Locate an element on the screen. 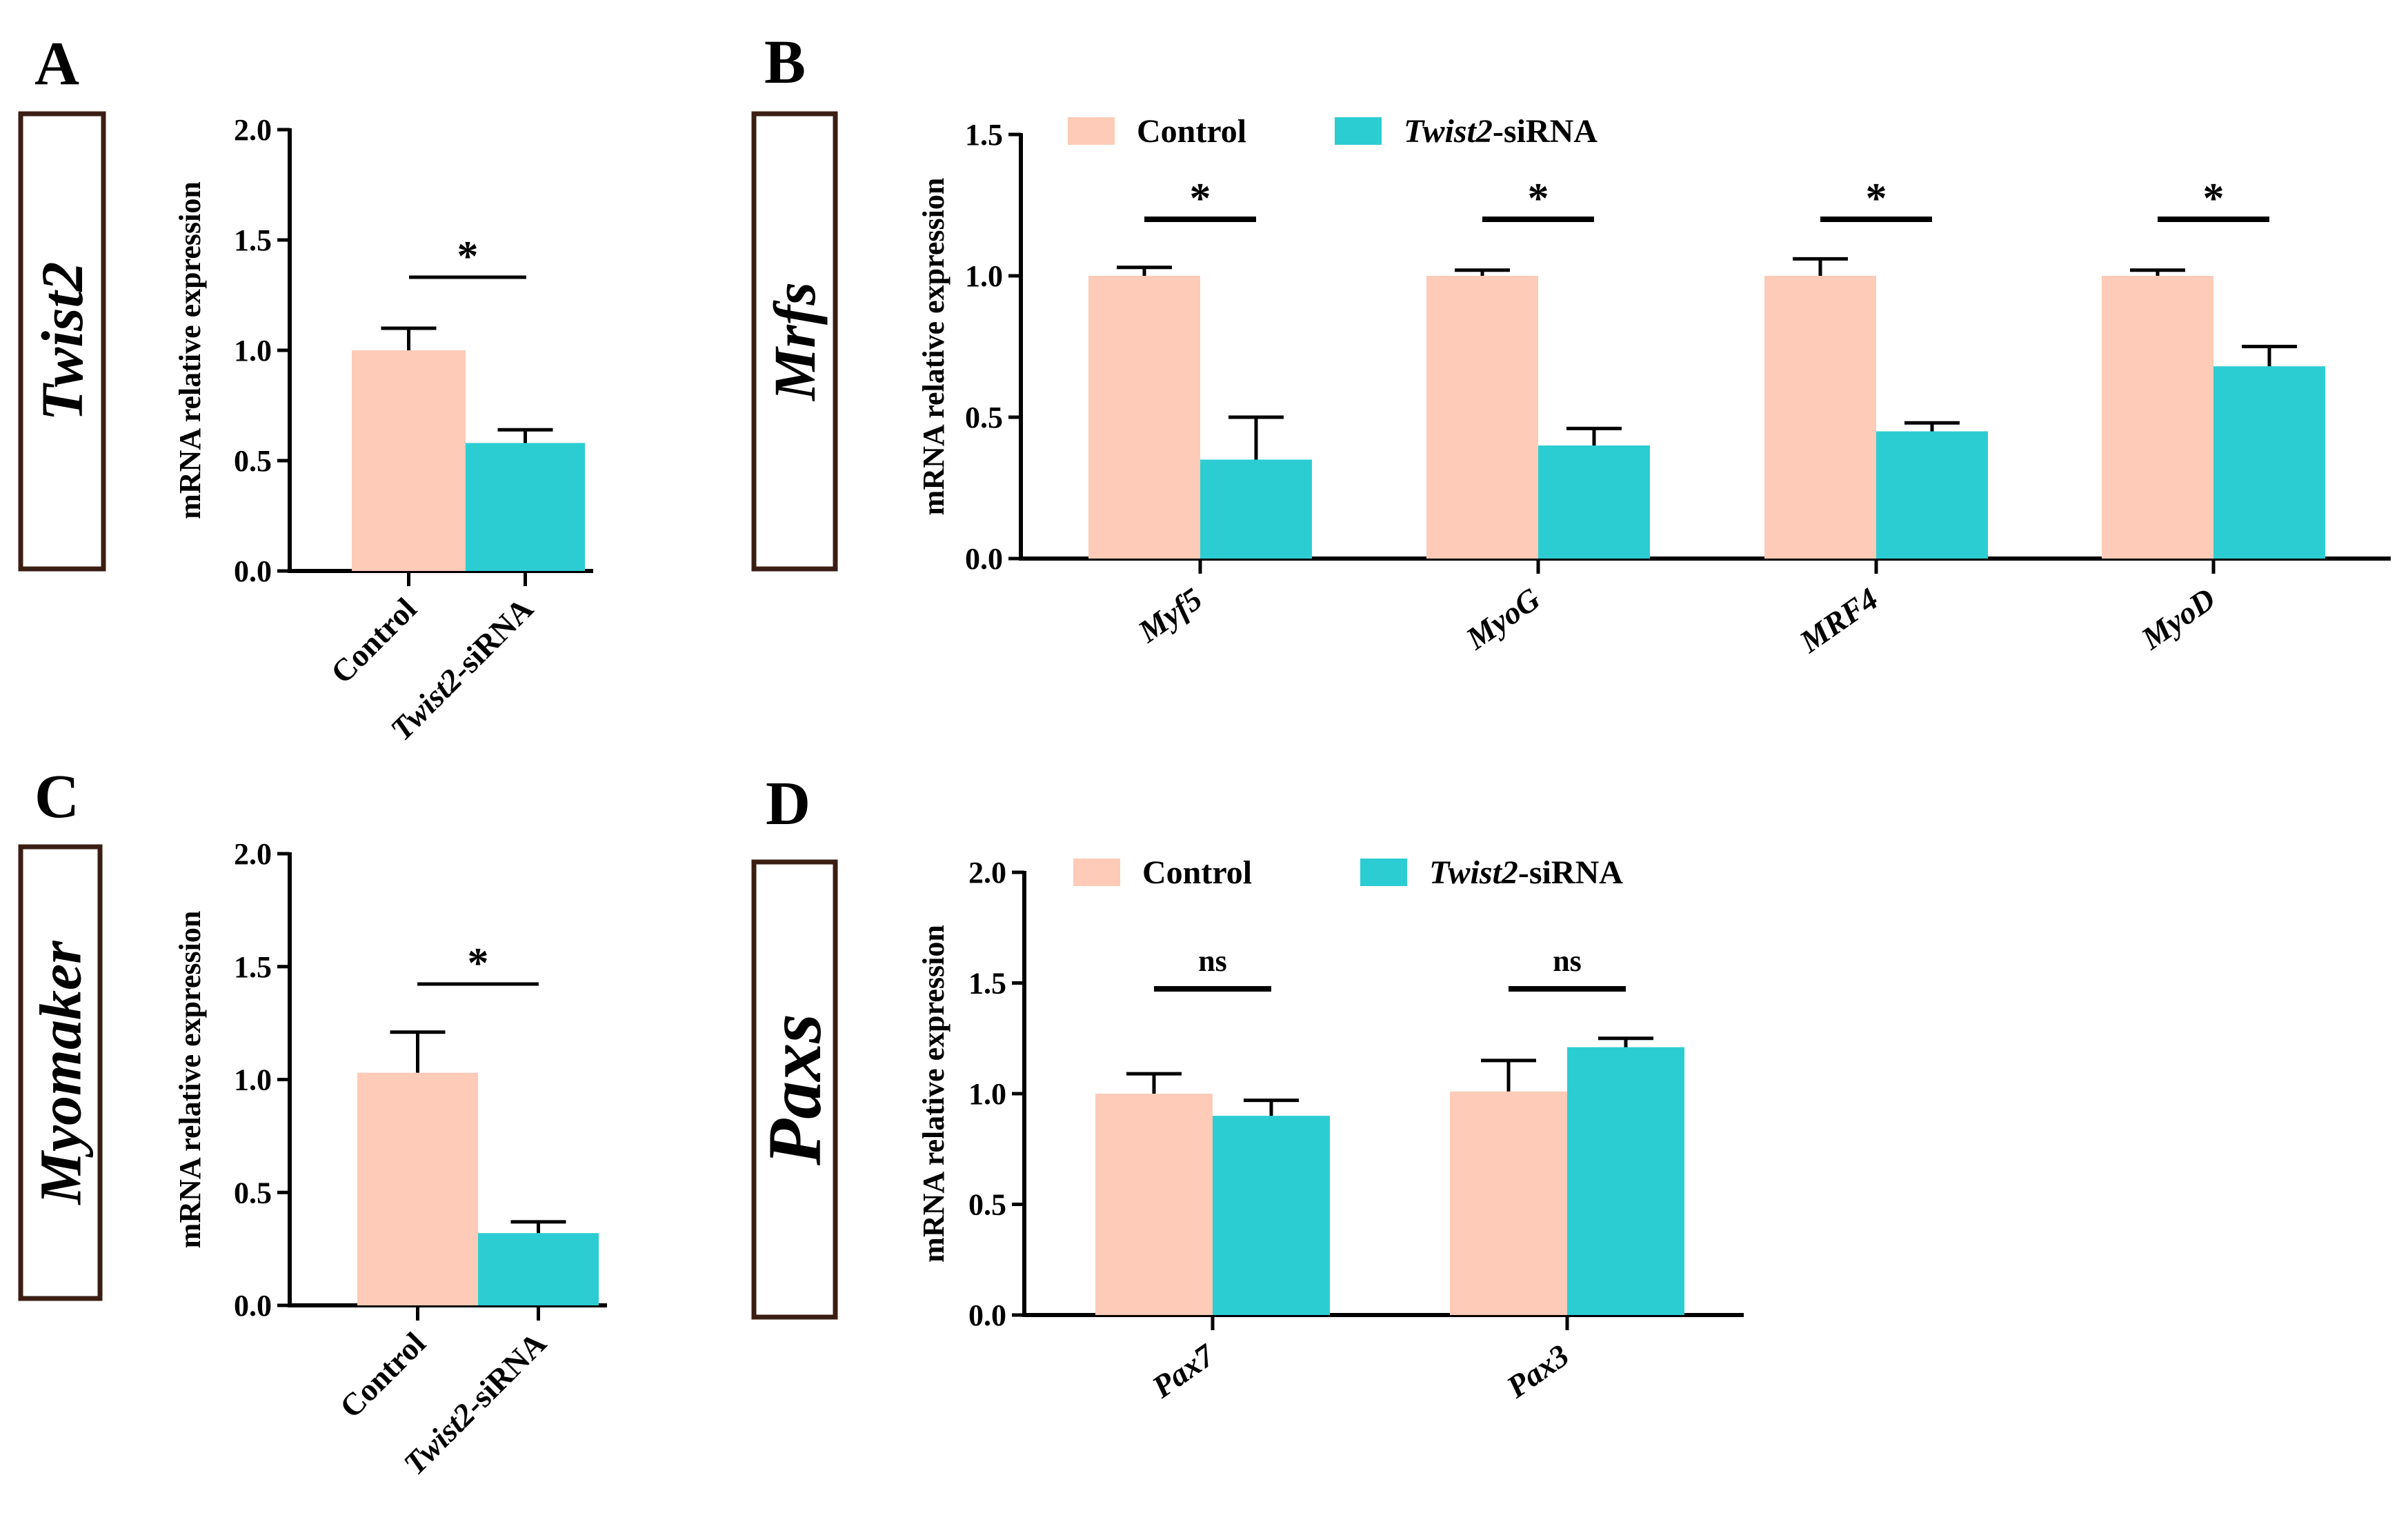 The width and height of the screenshot is (2408, 1535). x-tick-label: MyoD is located at coordinates (2177, 618).